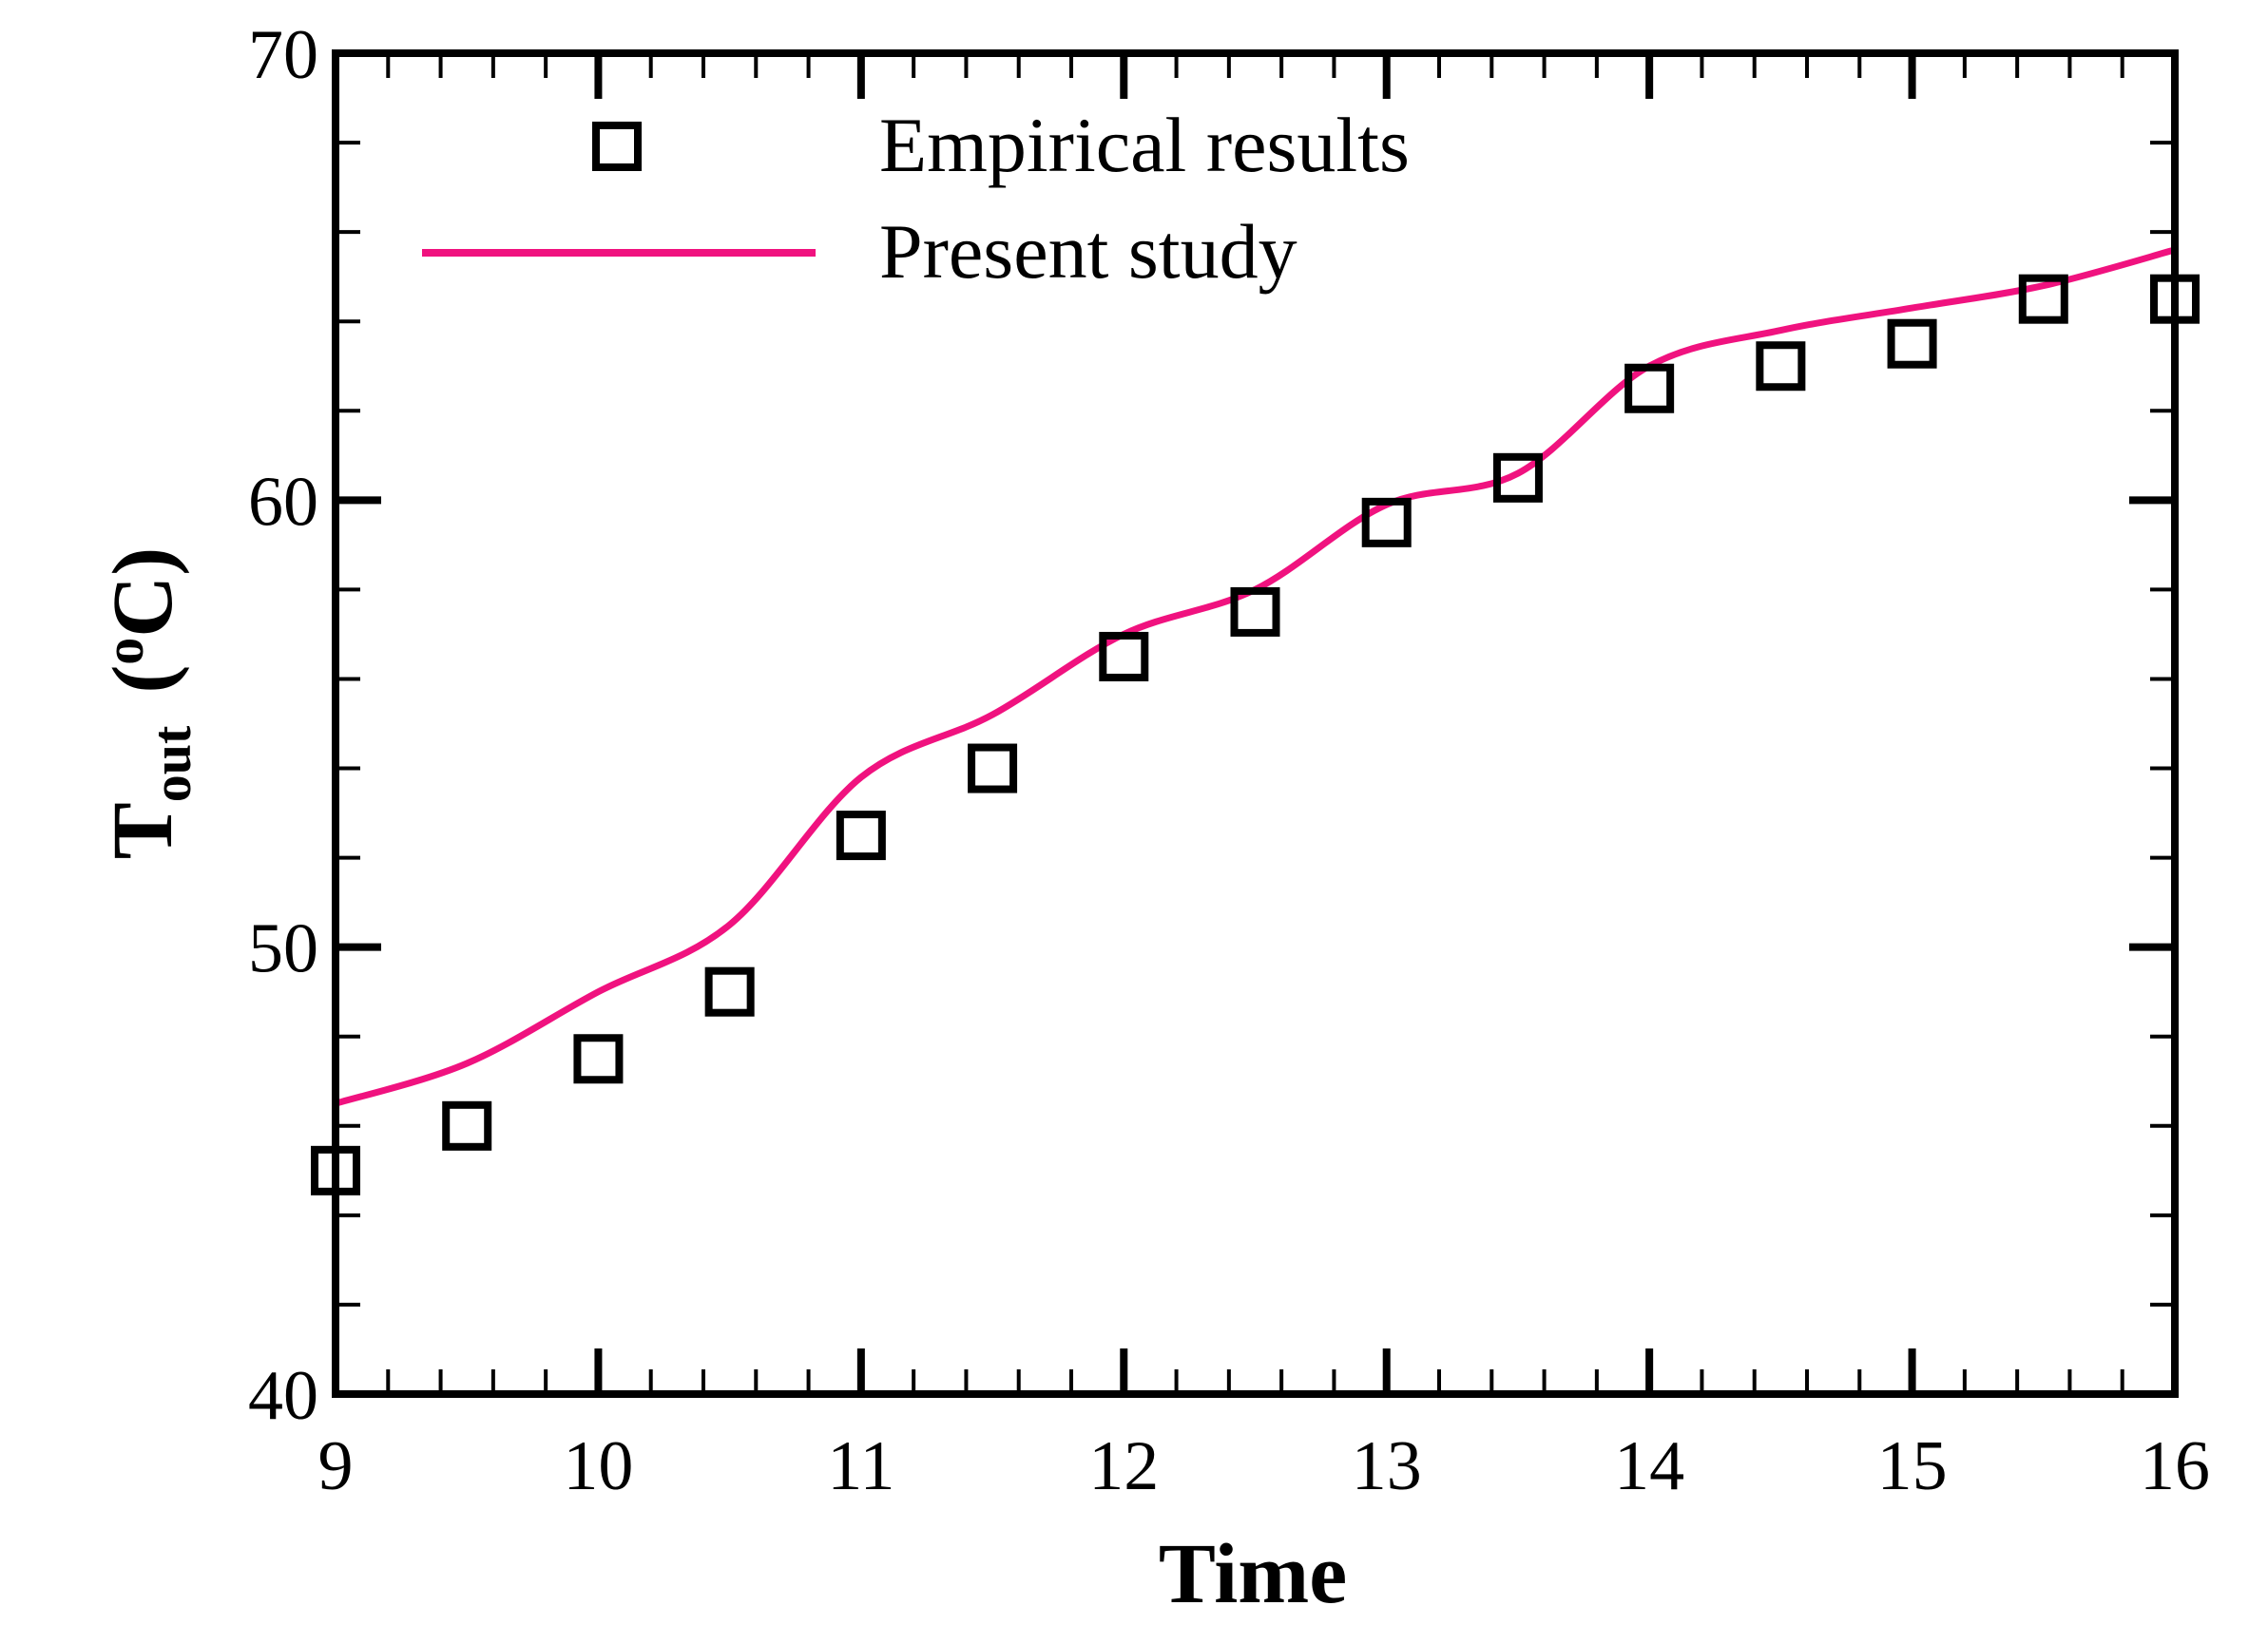 This screenshot has width=2268, height=1625. I want to click on x-tick-label: 16, so click(2175, 1466).